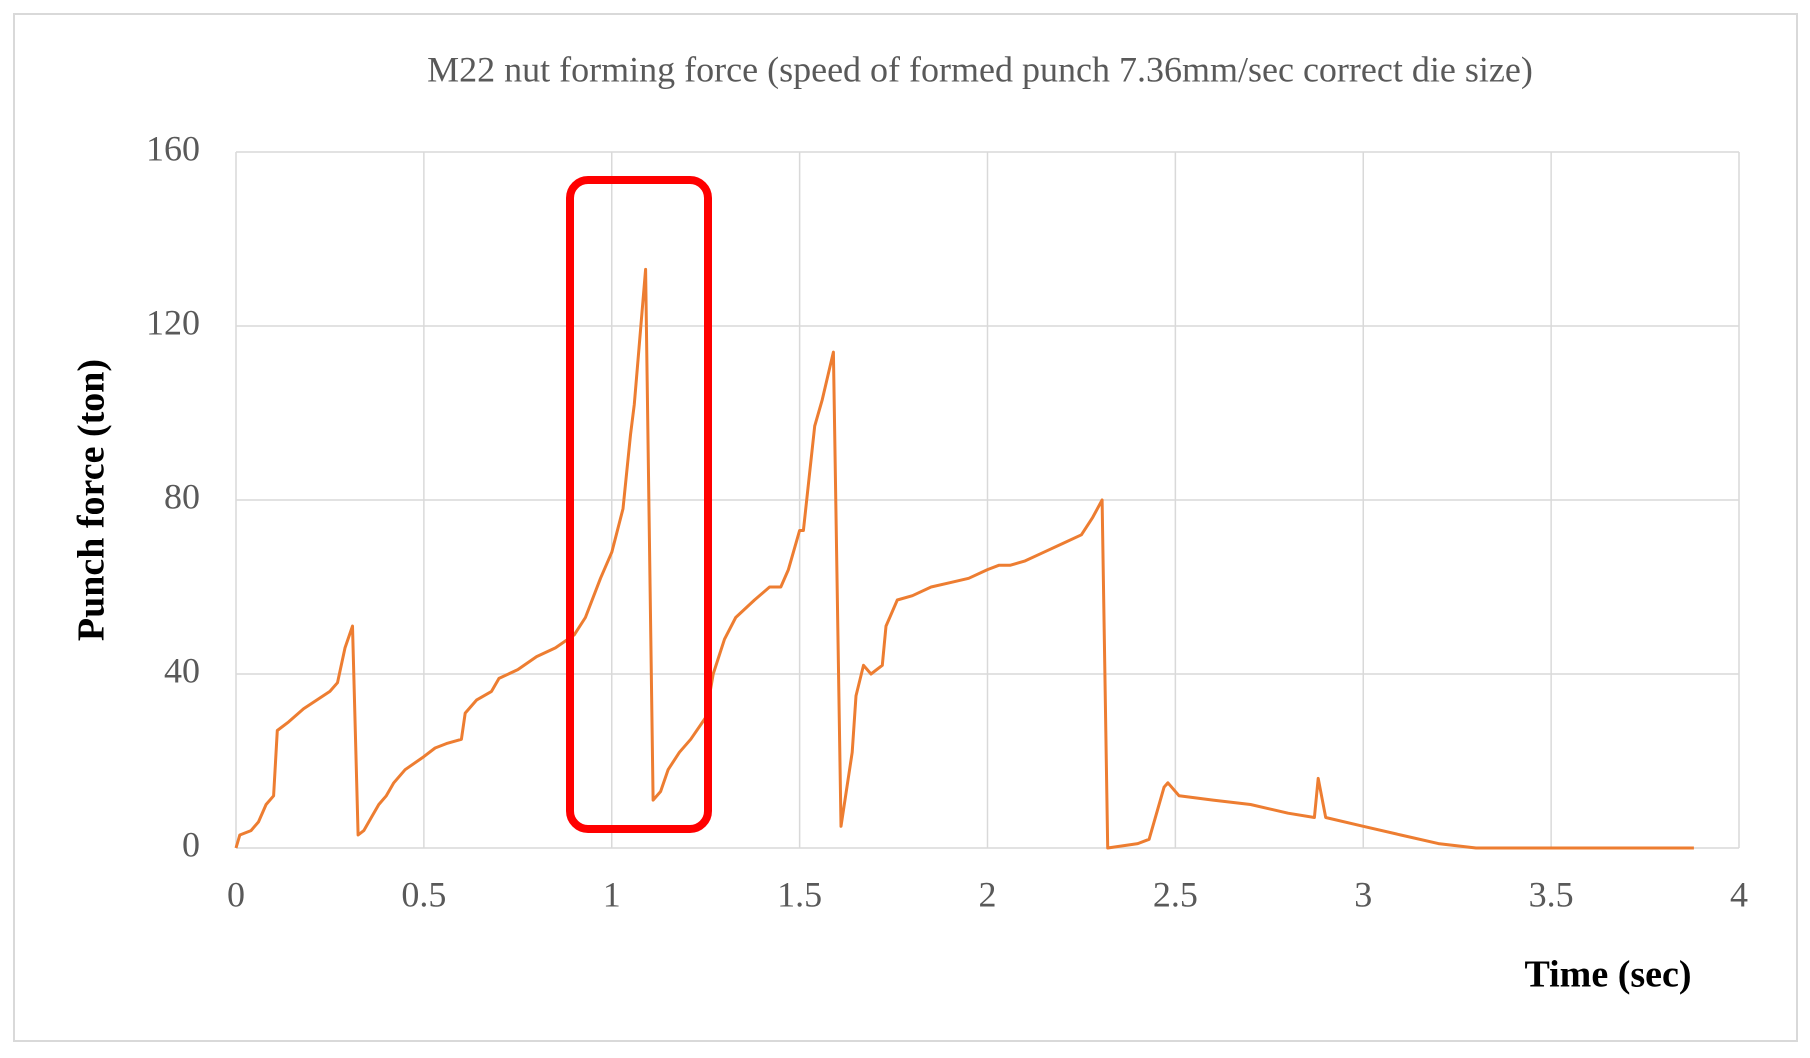 The width and height of the screenshot is (1810, 1058). I want to click on x-tick-label: 2, so click(988, 894).